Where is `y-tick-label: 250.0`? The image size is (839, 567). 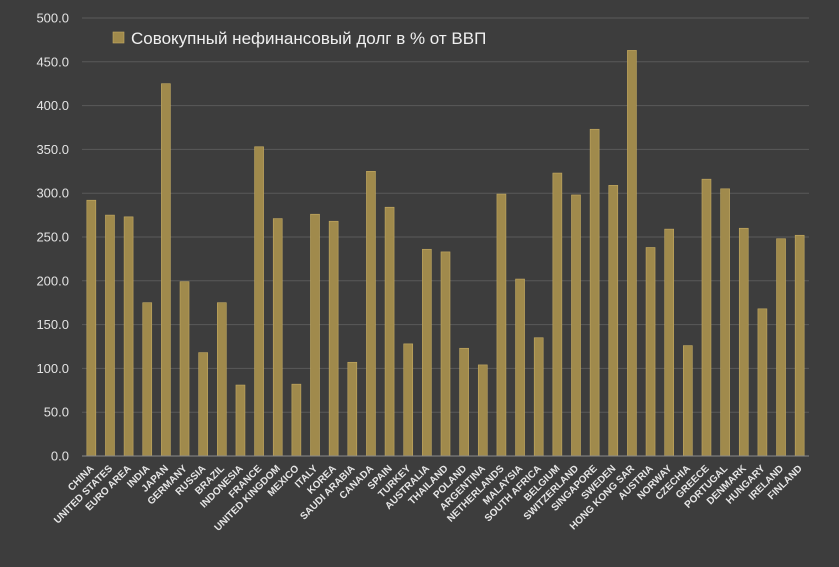 y-tick-label: 250.0 is located at coordinates (52, 237).